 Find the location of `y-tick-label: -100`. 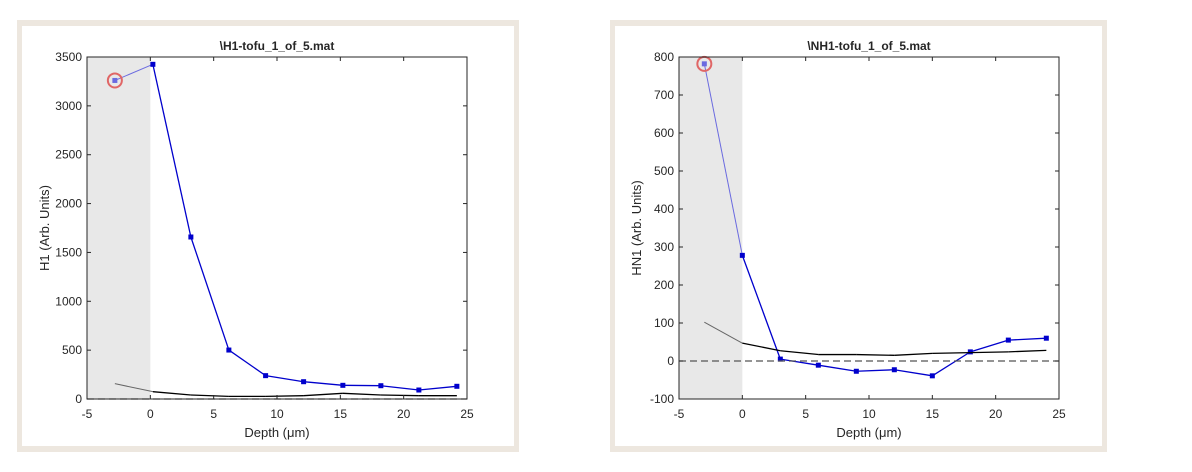

y-tick-label: -100 is located at coordinates (662, 399).